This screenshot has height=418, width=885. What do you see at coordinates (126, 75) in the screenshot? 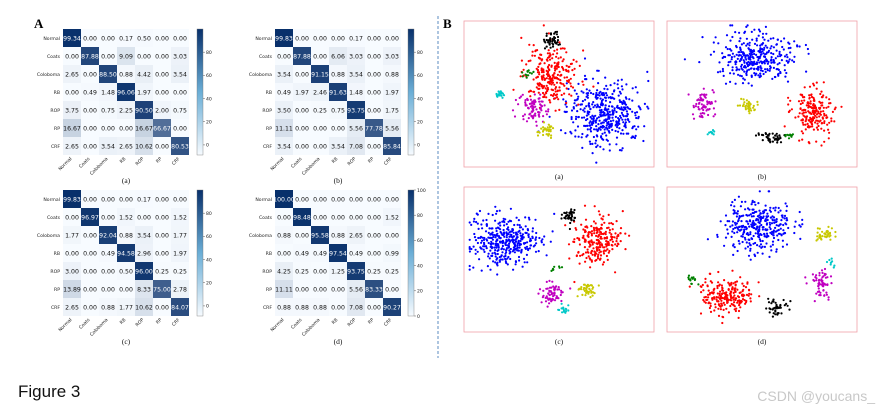
I see `matrix-value: 0.88` at bounding box center [126, 75].